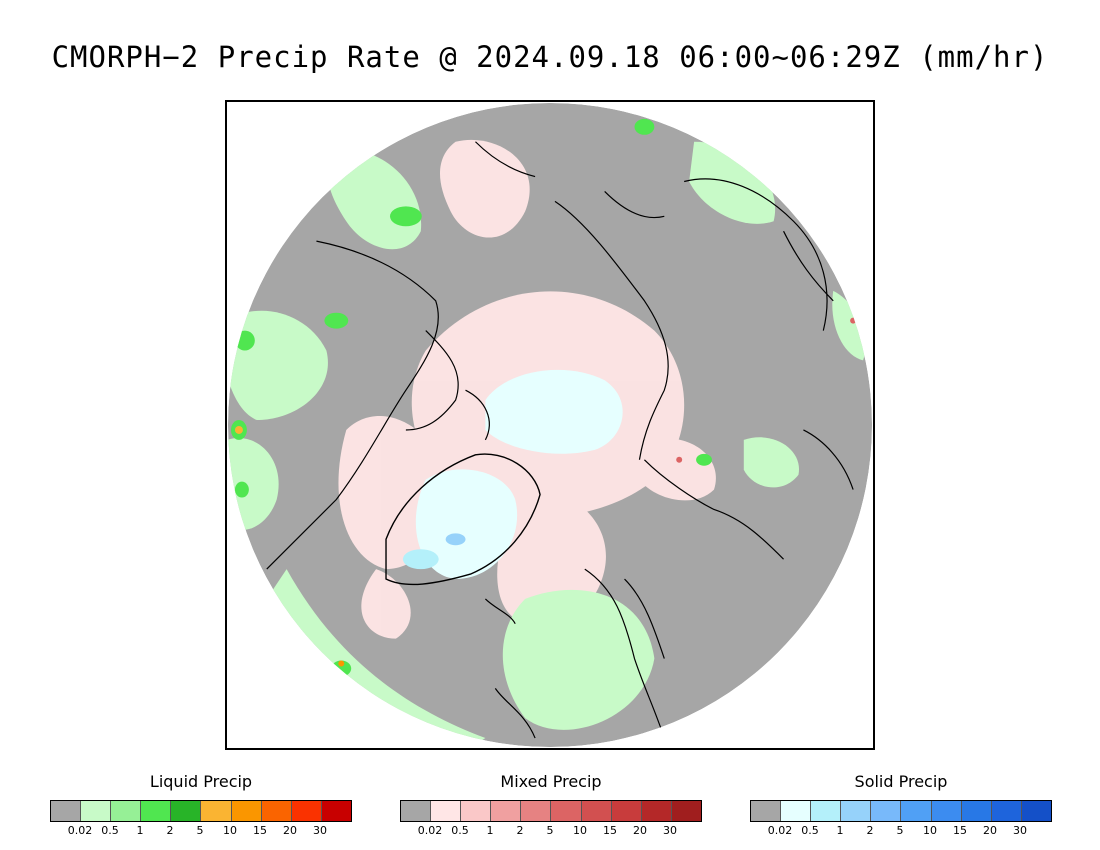 The image size is (1100, 850). Describe the element at coordinates (201, 781) in the screenshot. I see `legend-title-liquid: Liquid Precip` at that location.